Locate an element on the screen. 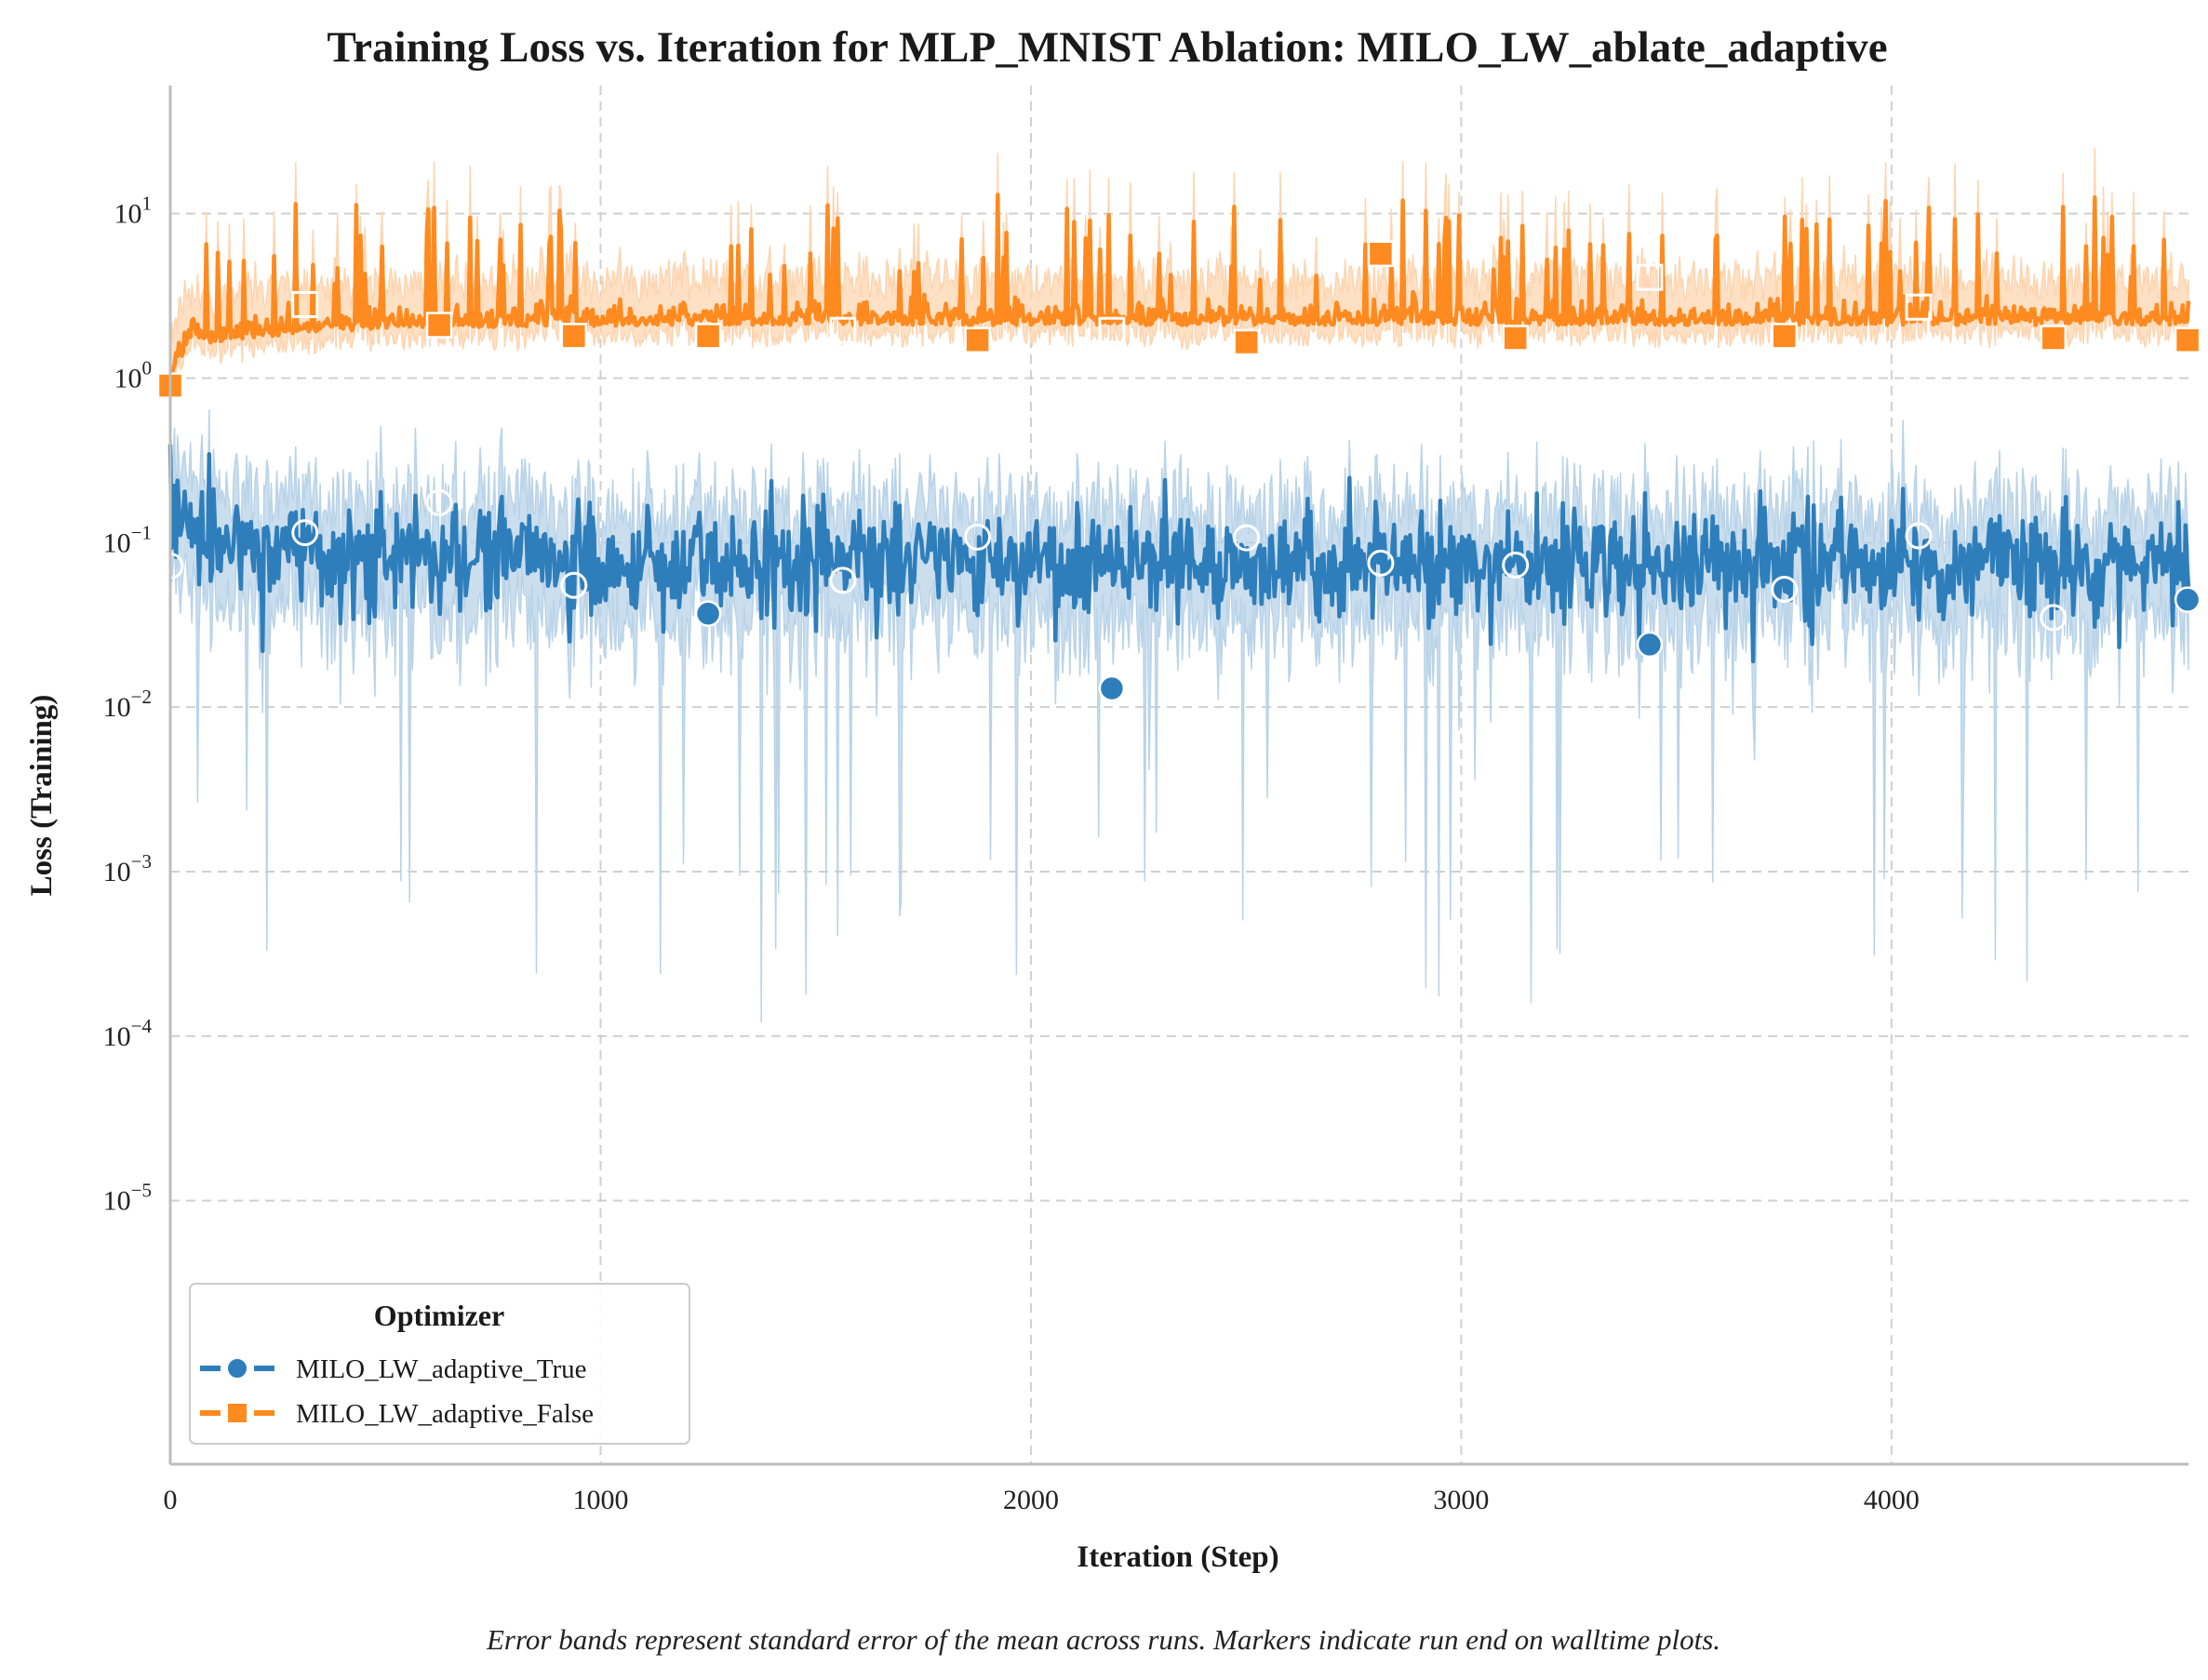 This screenshot has width=2208, height=1680. legend-marker-false is located at coordinates (237, 1413).